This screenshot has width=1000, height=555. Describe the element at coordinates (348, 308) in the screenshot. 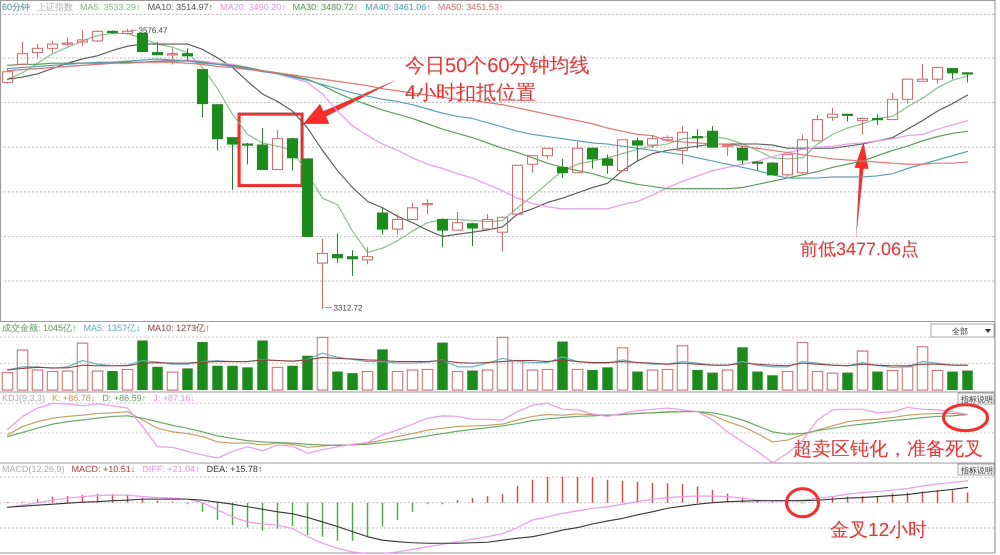

I see `annotation: 3312.72` at that location.